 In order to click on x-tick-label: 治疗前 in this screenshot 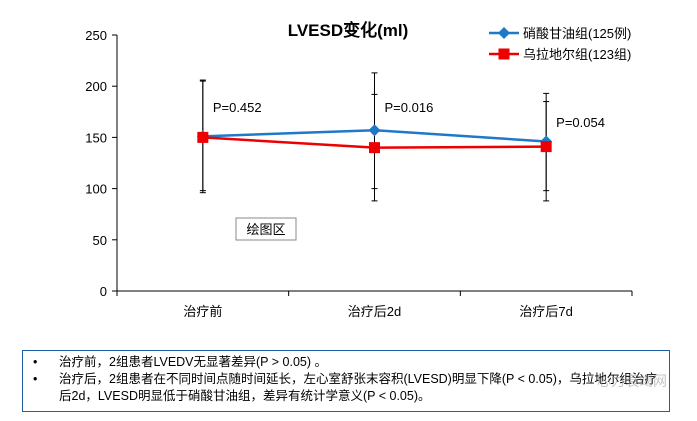, I will do `click(202, 311)`.